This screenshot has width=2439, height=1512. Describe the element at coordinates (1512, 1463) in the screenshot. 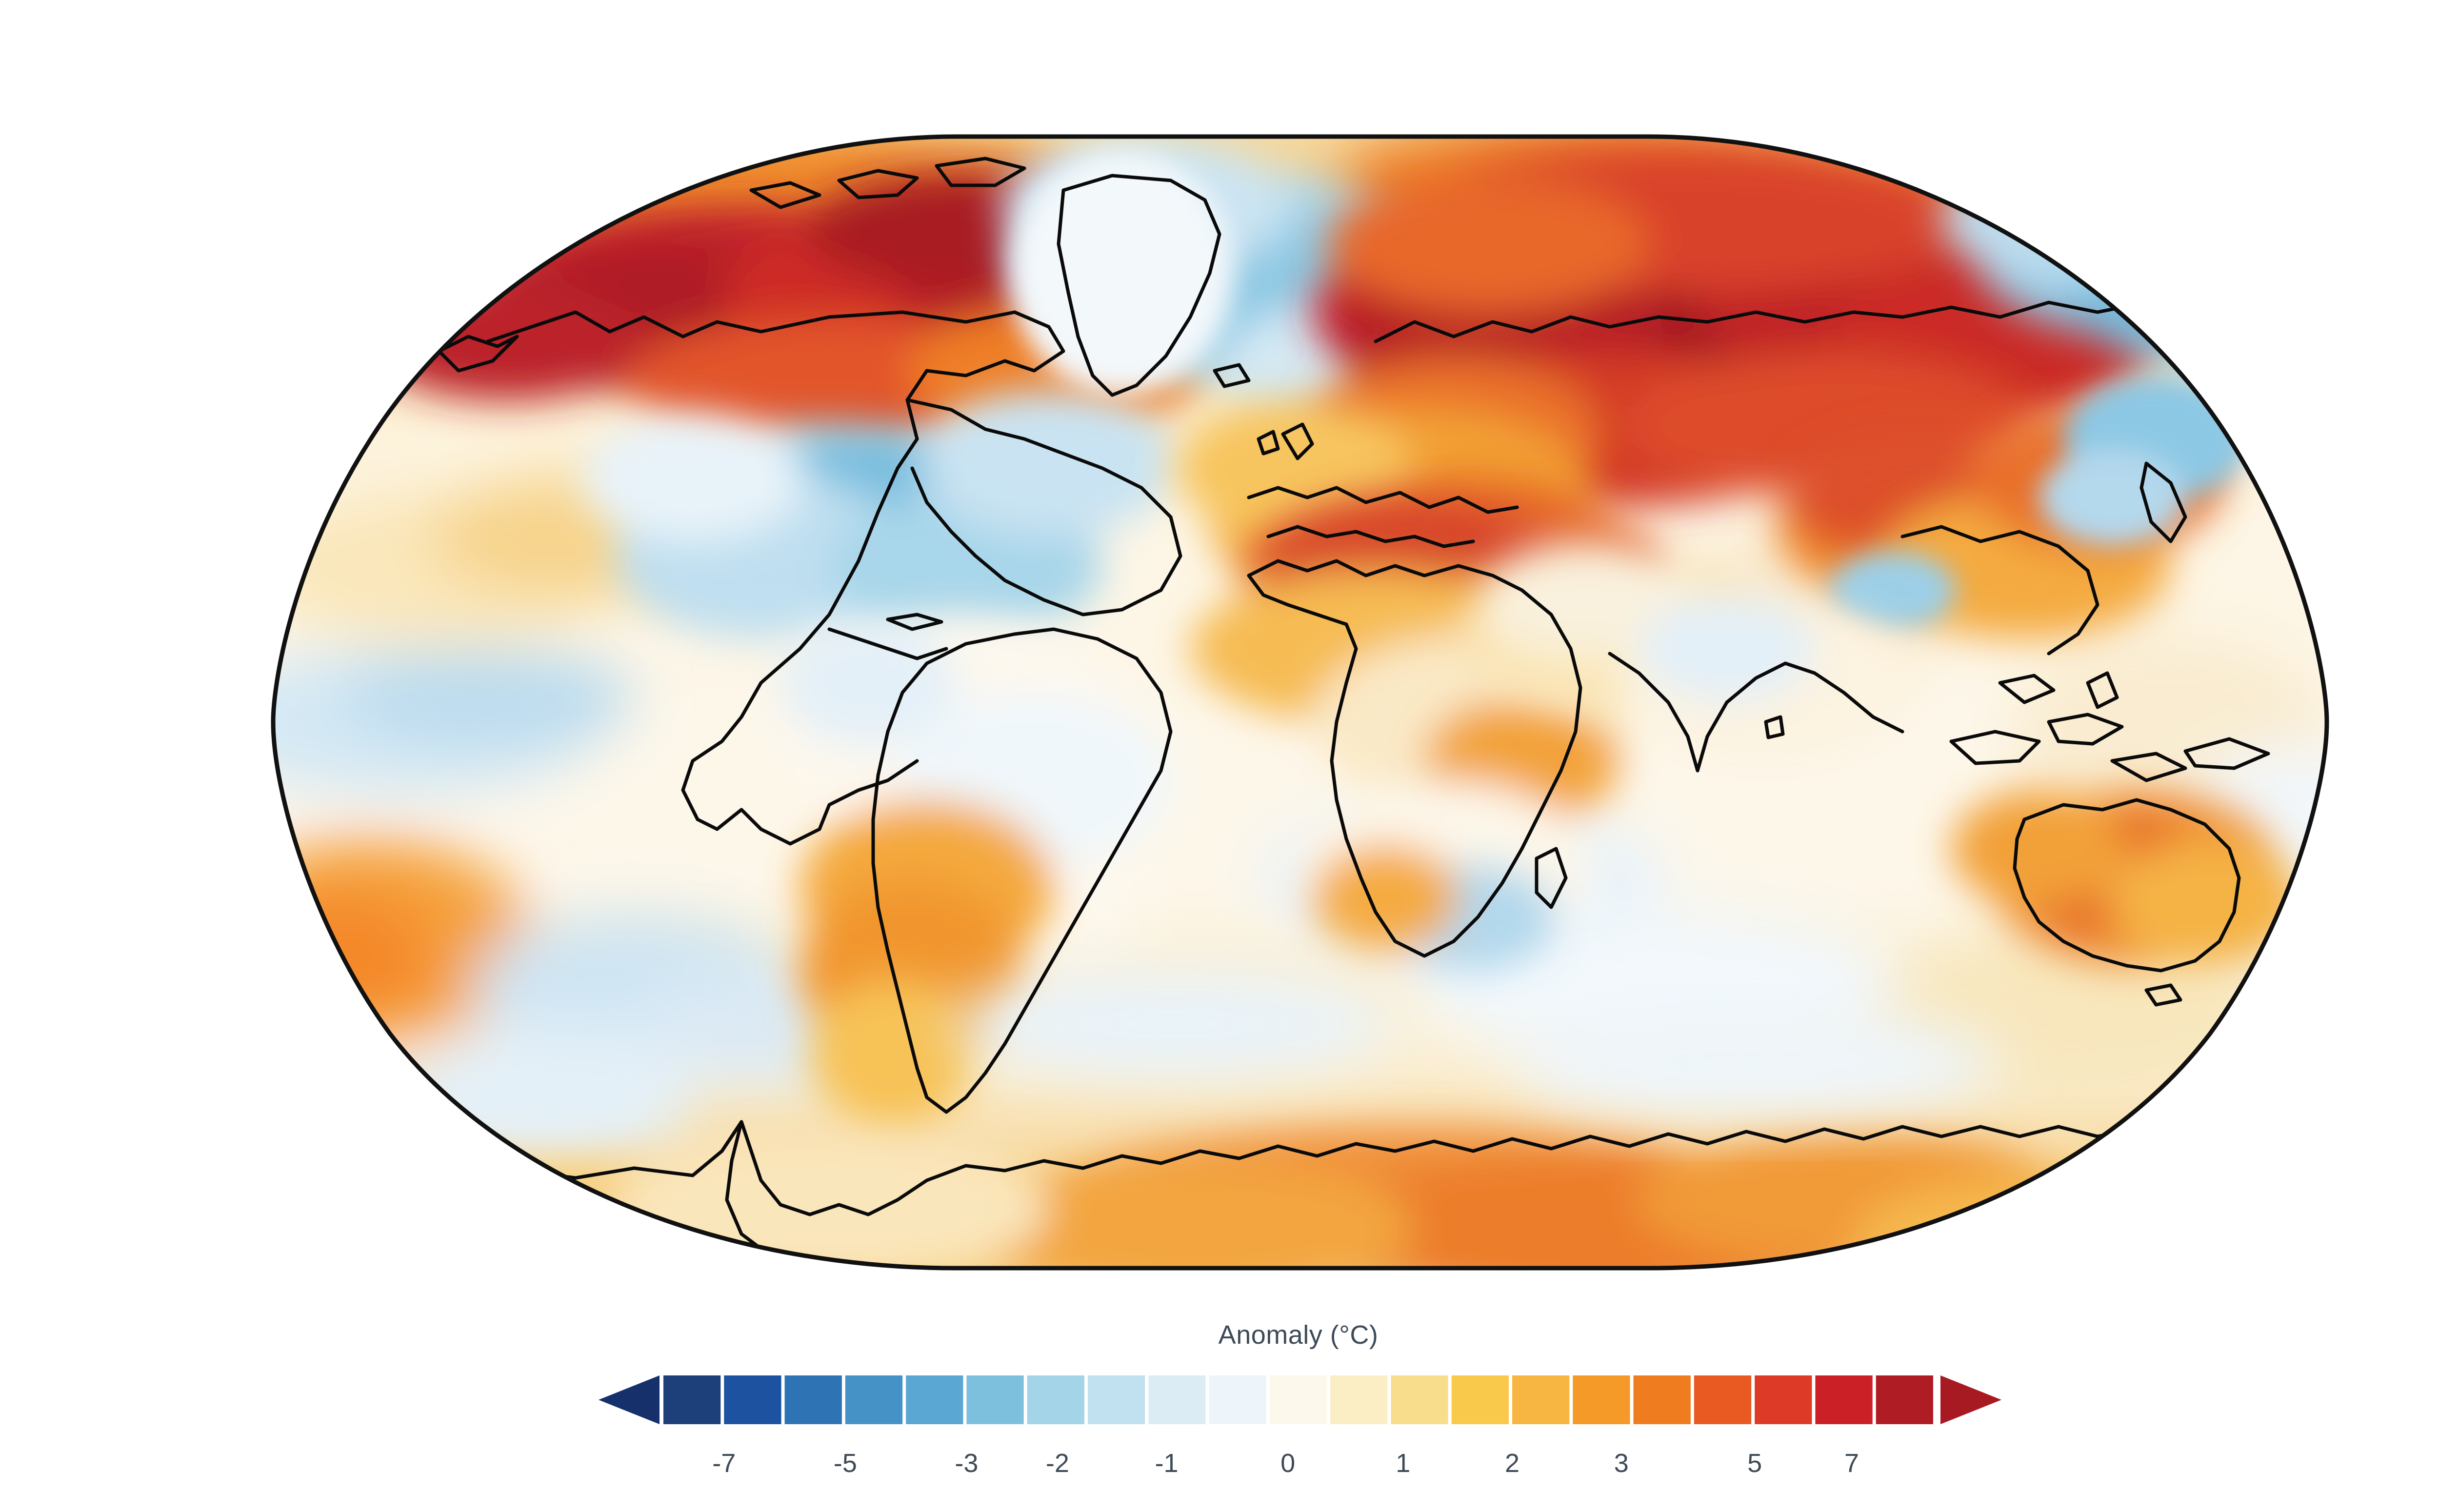

I see `colorbar-tick-label: 2` at that location.